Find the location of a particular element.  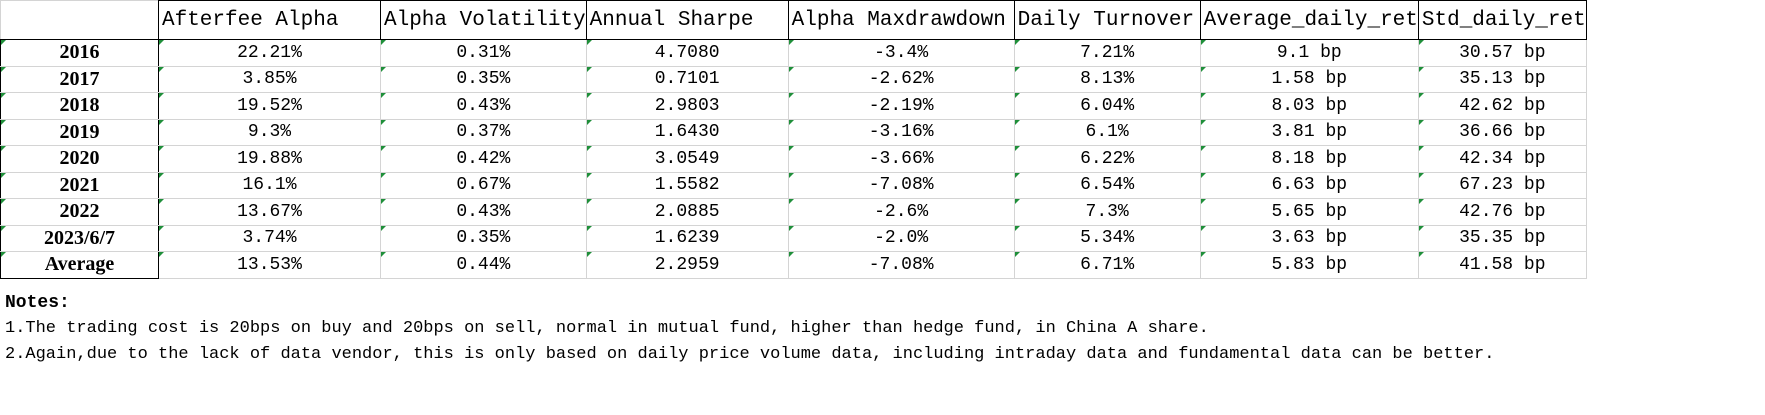

cell-afterfee-alpha: 13.53% is located at coordinates (269, 265).